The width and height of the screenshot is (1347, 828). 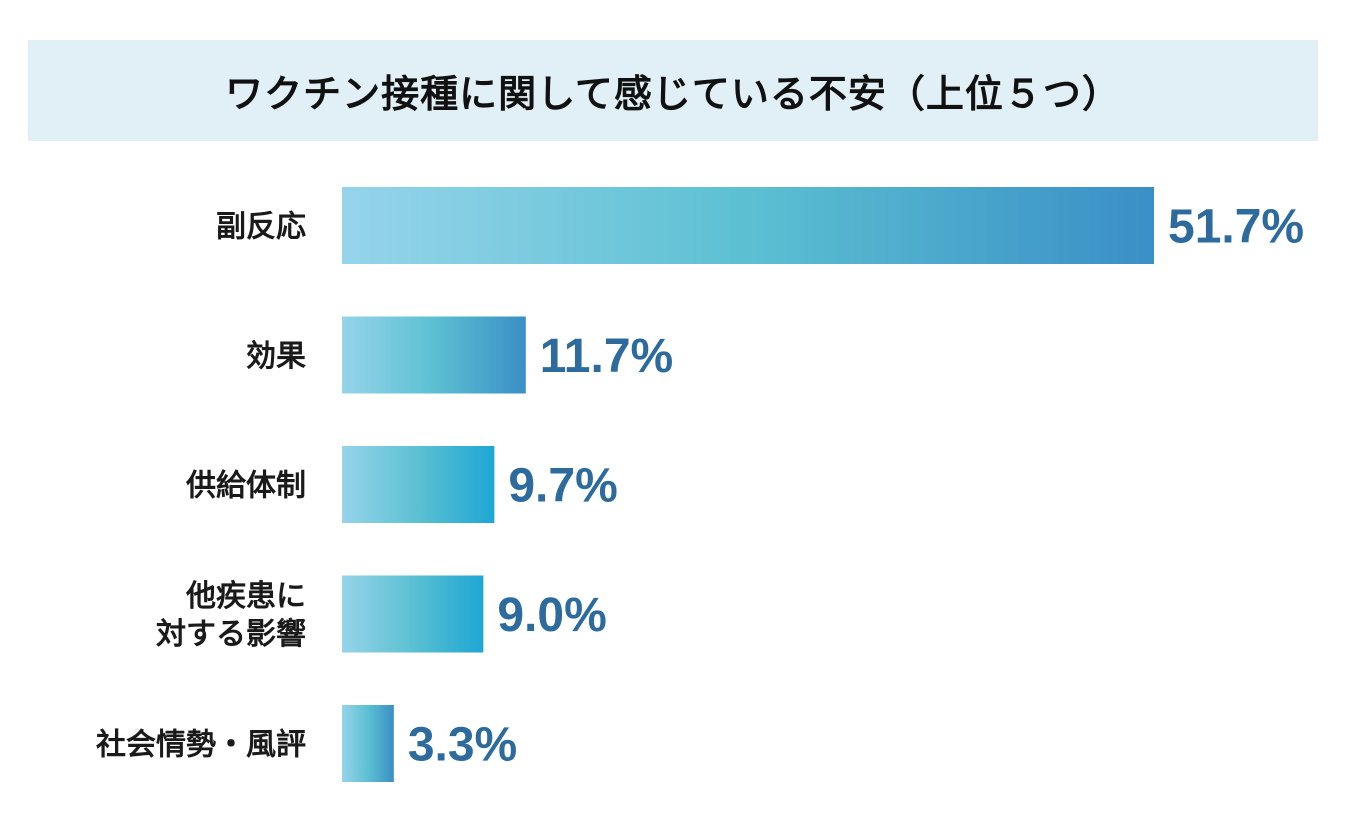 What do you see at coordinates (245, 596) in the screenshot?
I see `category-label-3-line-0: 他疾患に` at bounding box center [245, 596].